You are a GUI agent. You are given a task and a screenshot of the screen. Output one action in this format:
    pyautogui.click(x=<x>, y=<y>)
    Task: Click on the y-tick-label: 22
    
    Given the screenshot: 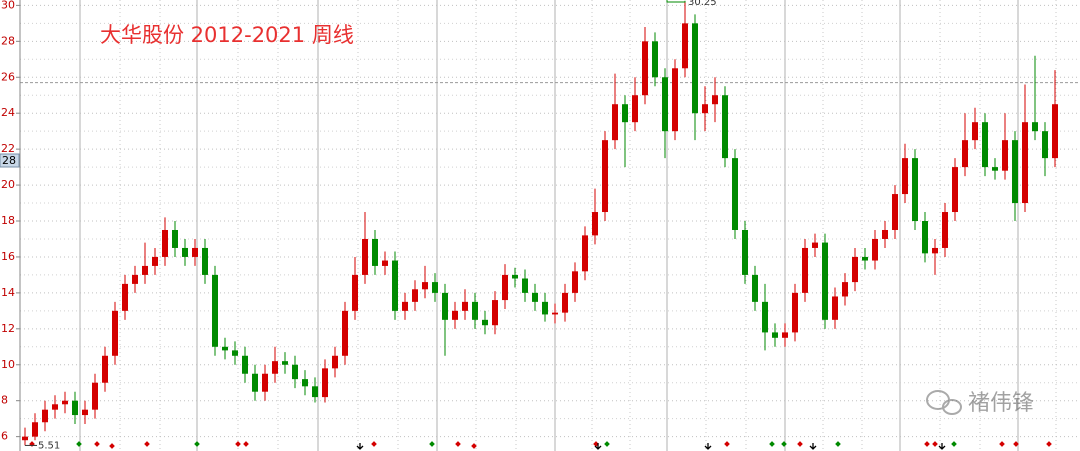 What is the action you would take?
    pyautogui.click(x=8, y=148)
    